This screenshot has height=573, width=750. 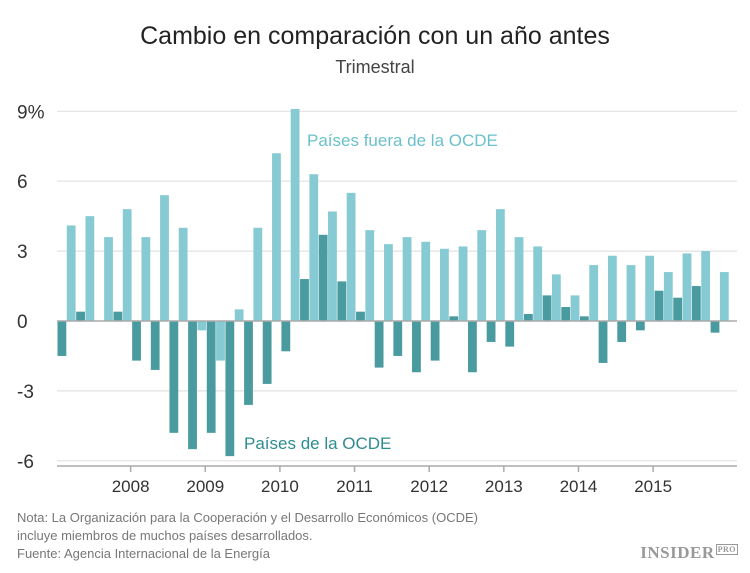 I want to click on x-tick-label: 2014, so click(x=579, y=486).